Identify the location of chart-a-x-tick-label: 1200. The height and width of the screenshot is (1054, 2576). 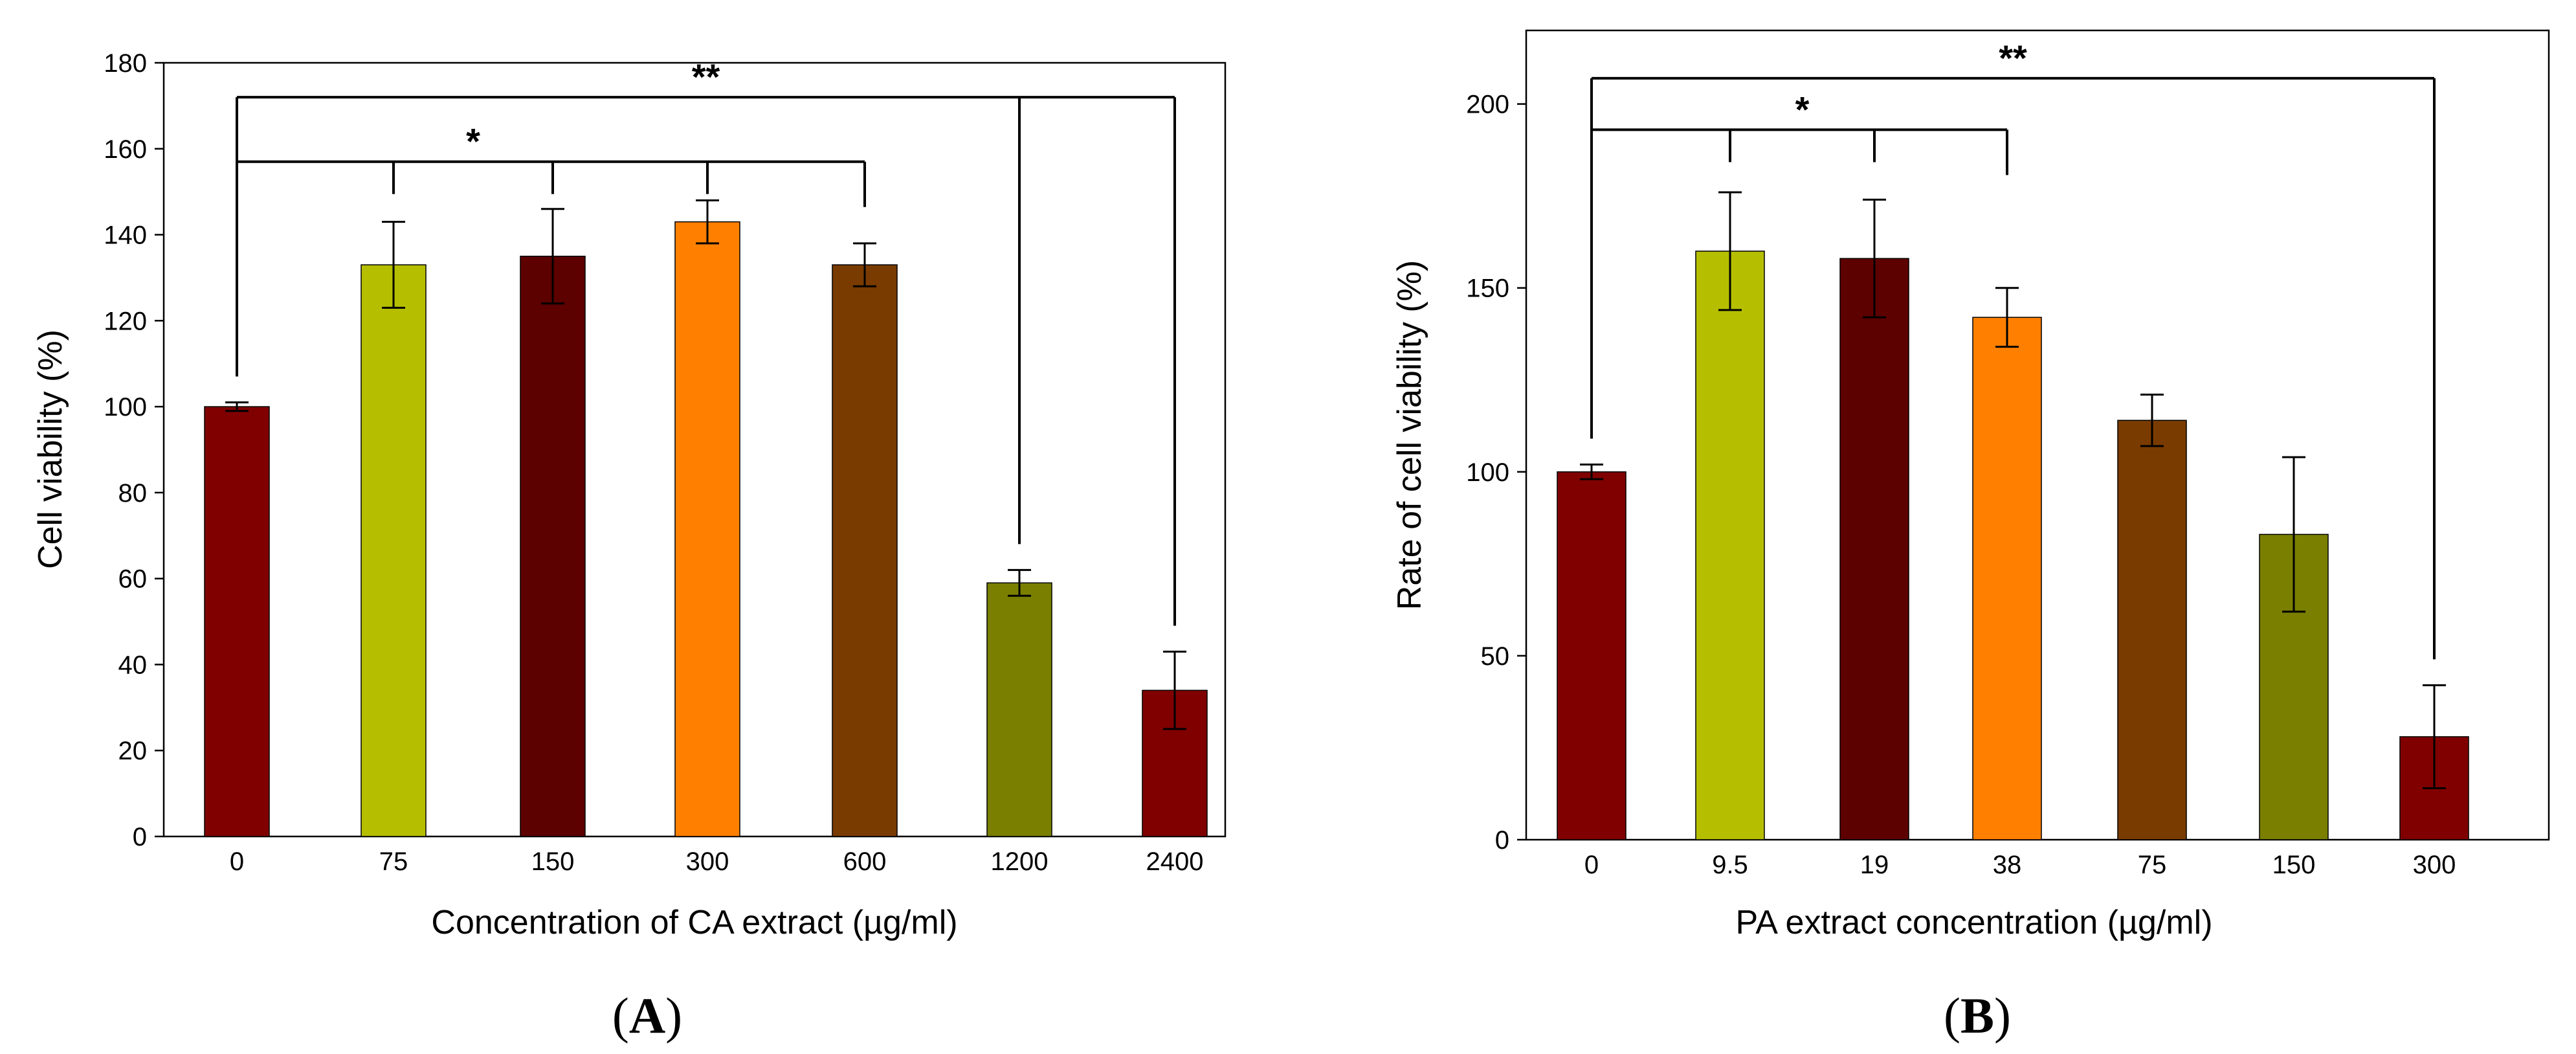
(1020, 861).